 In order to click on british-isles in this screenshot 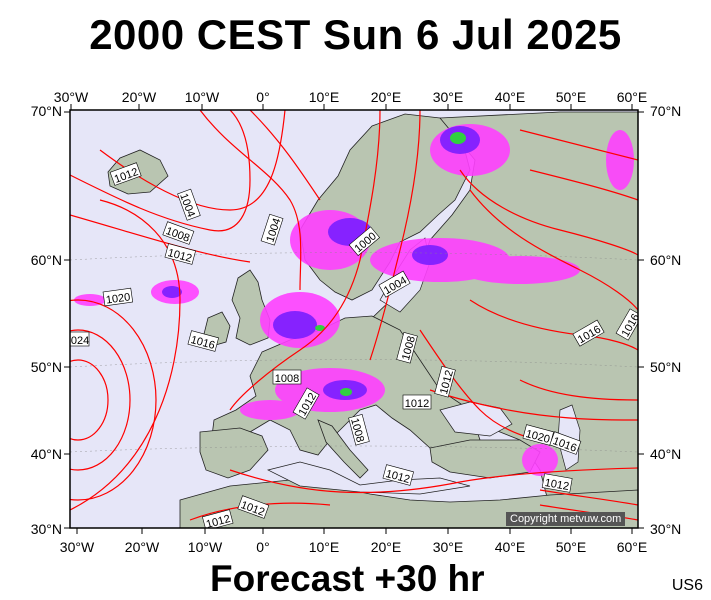, I will do `click(251, 307)`.